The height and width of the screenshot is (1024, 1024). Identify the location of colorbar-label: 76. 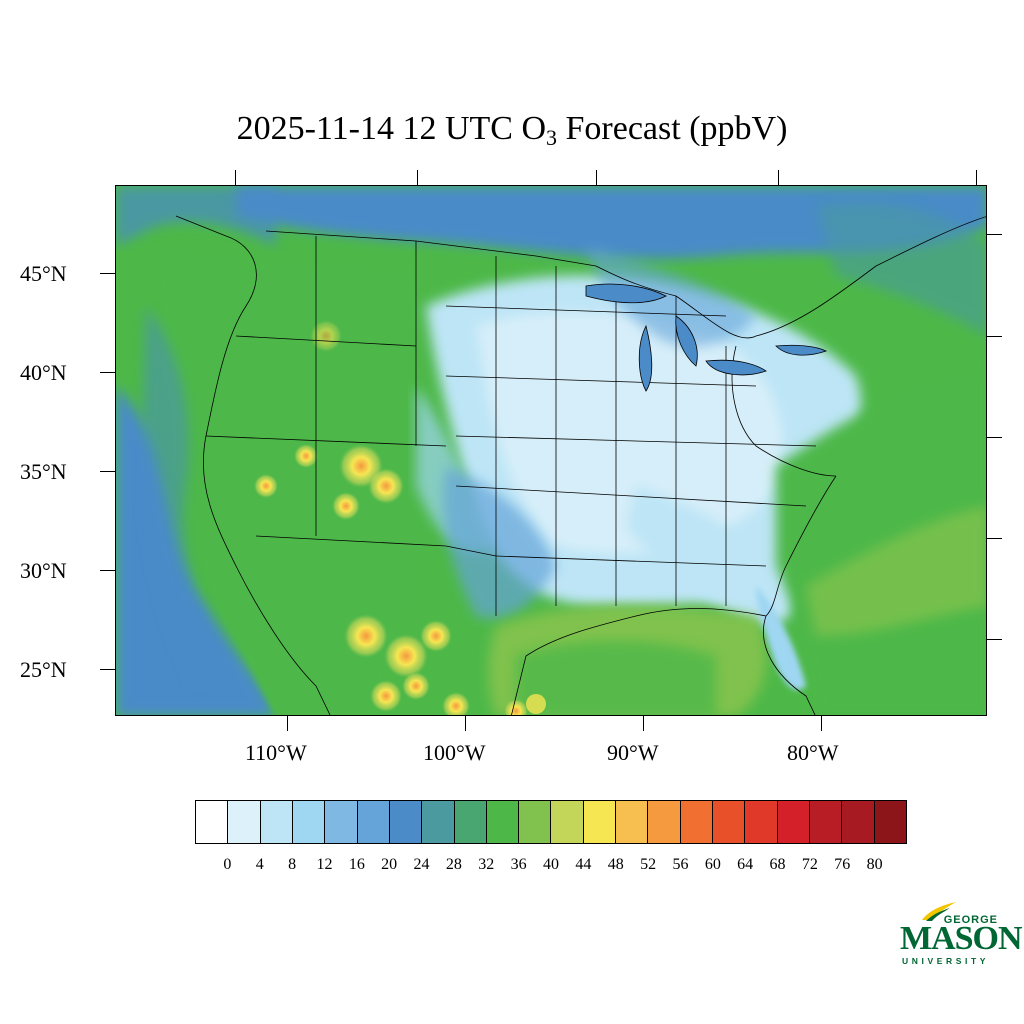
(842, 864).